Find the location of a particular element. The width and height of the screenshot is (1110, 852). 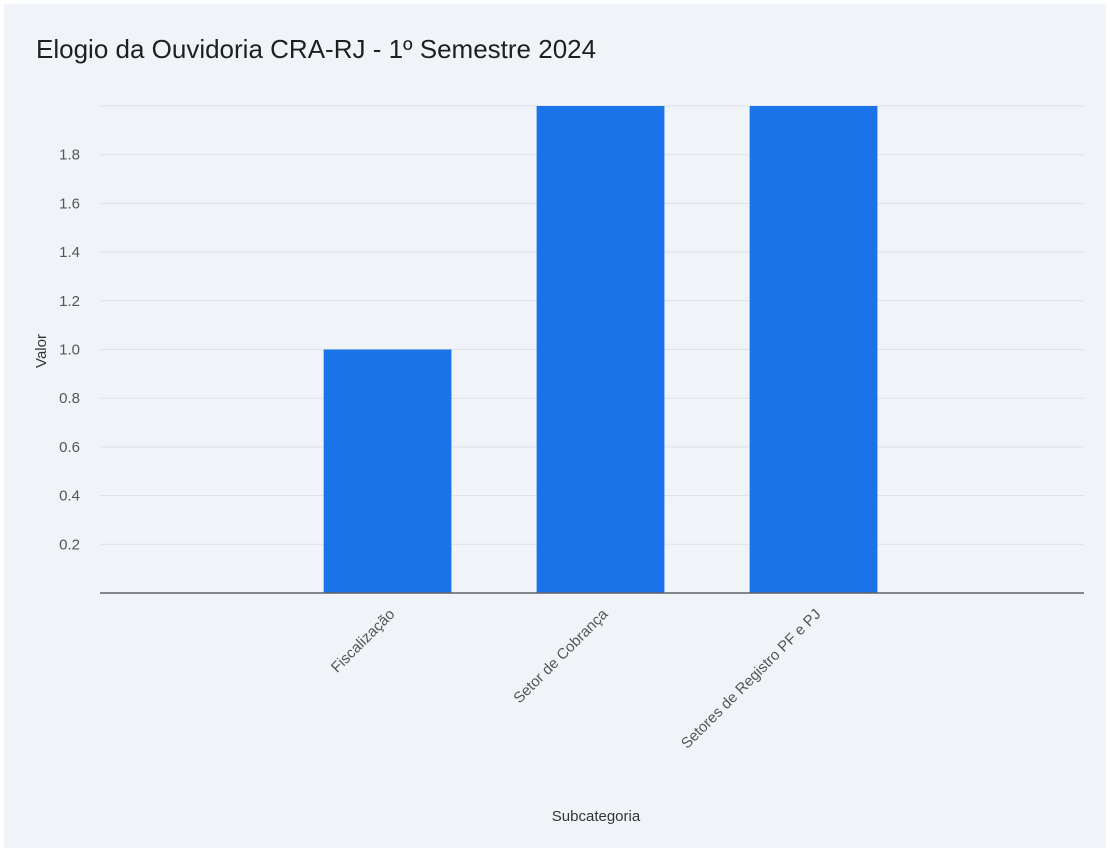

y-tick-label: 1.8 is located at coordinates (69, 155).